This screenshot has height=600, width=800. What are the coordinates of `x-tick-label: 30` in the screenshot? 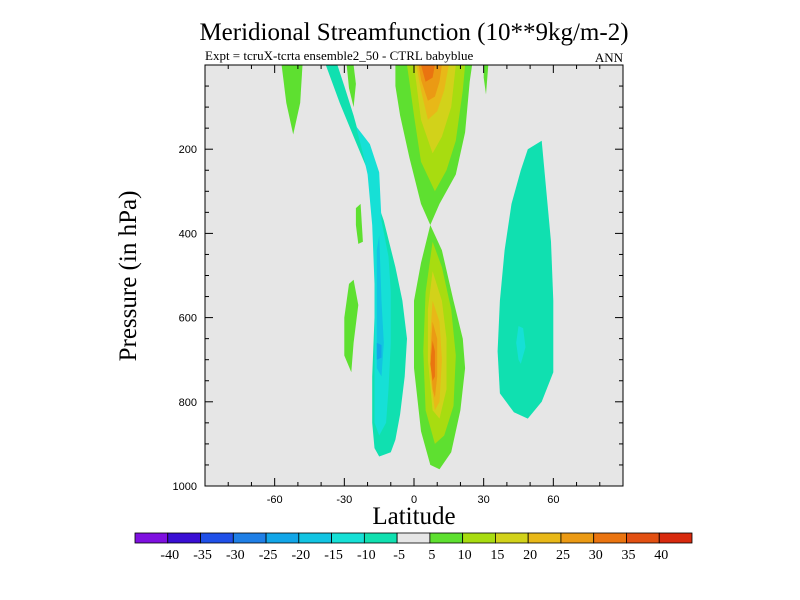 It's located at (484, 500).